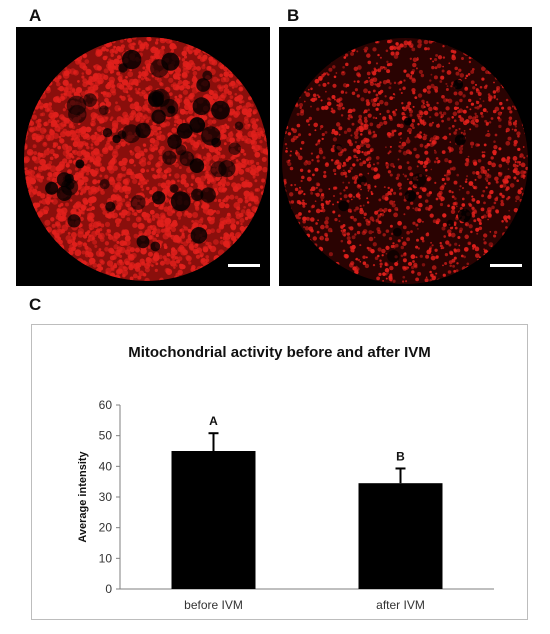 This screenshot has width=550, height=634. I want to click on y-tick-label: 50, so click(106, 436).